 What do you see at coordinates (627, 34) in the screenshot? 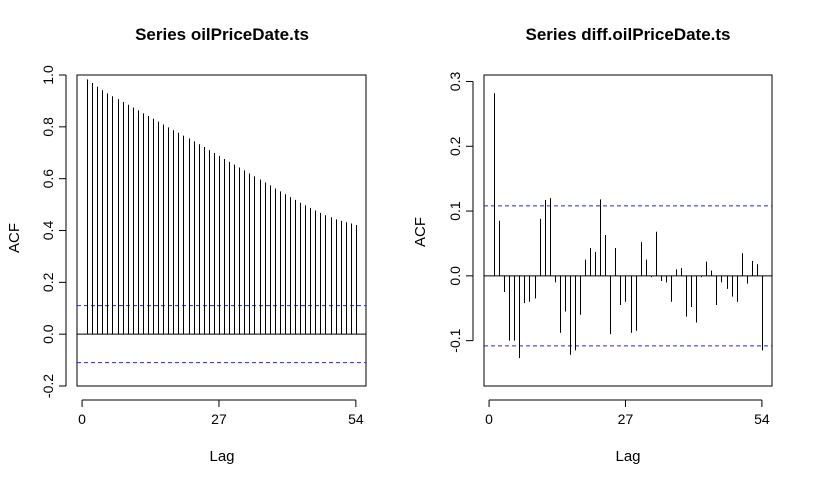
I see `chart-title: Series diff.oilPriceDate.ts` at bounding box center [627, 34].